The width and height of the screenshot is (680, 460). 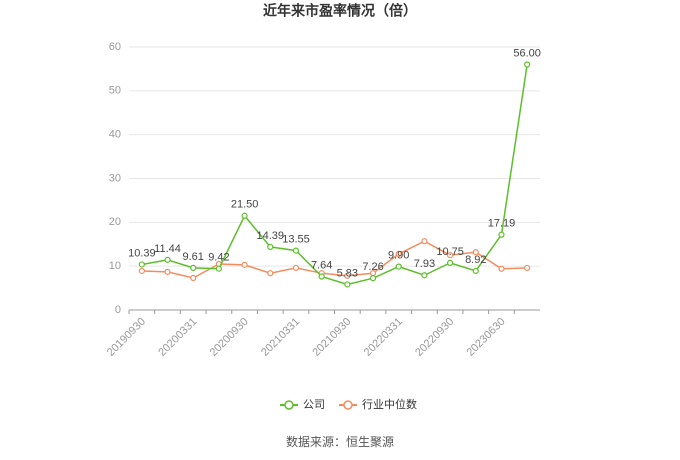 I want to click on y-tick-label: 60, so click(x=115, y=47).